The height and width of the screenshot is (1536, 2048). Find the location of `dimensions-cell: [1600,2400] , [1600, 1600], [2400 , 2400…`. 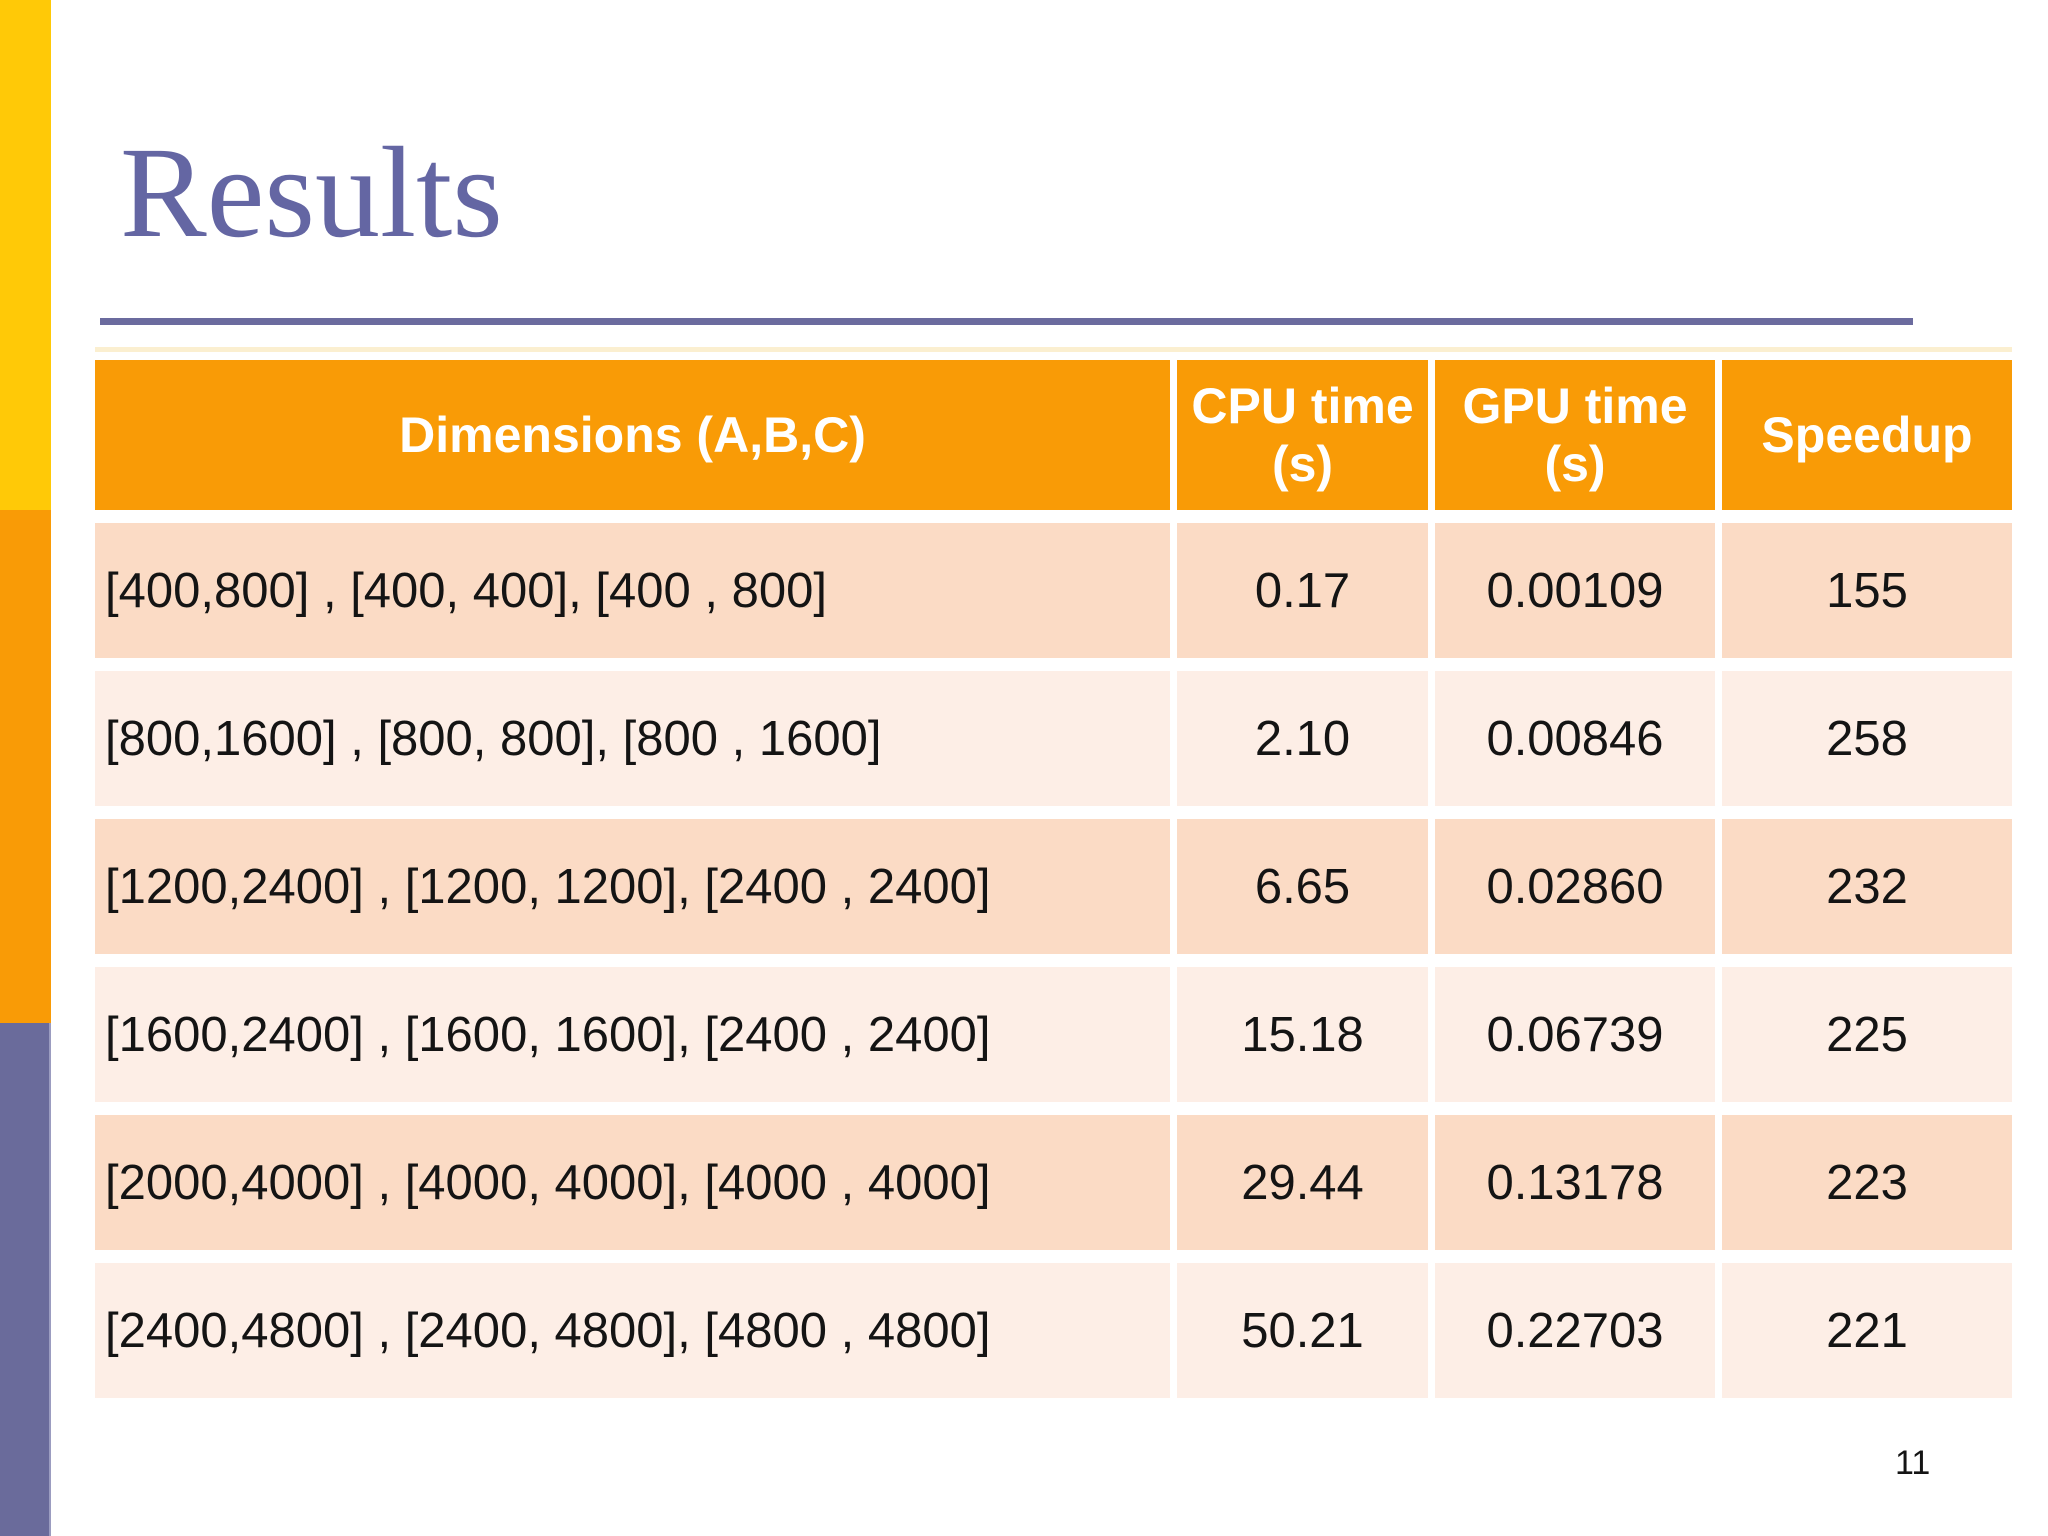

dimensions-cell: [1600,2400] , [1600, 1600], [2400 , 2400… is located at coordinates (632, 1034).